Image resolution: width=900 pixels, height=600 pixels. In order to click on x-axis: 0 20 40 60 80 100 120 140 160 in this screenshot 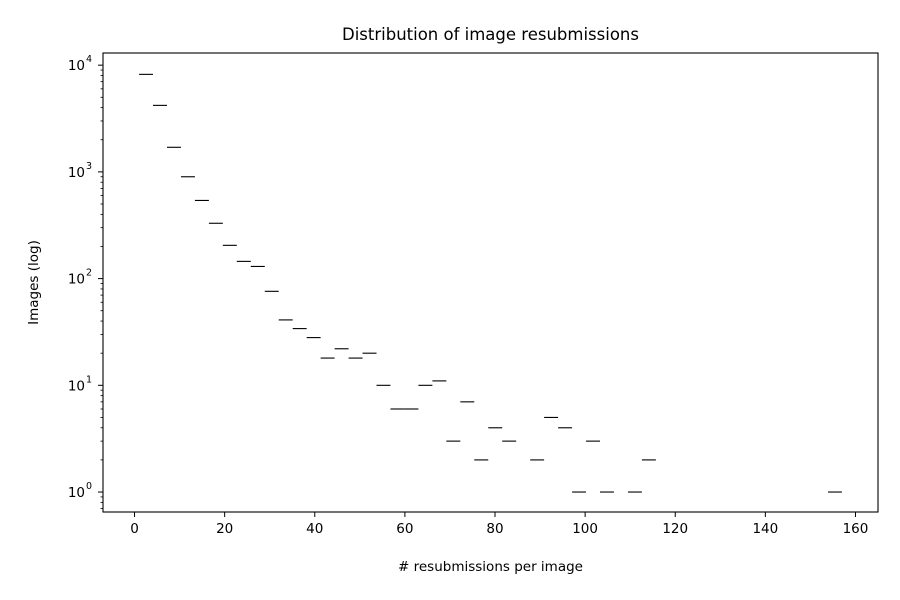, I will do `click(499, 524)`.